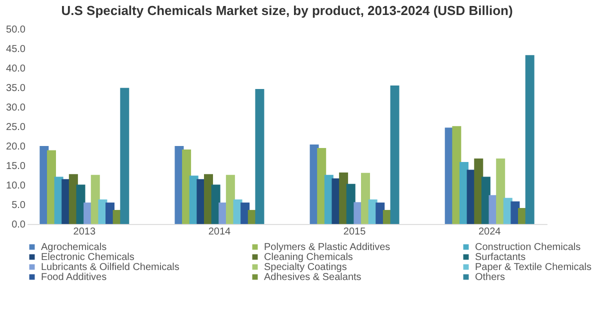 Image resolution: width=608 pixels, height=328 pixels. I want to click on legend-label: Lubricants & Oilfield Chemicals, so click(110, 267).